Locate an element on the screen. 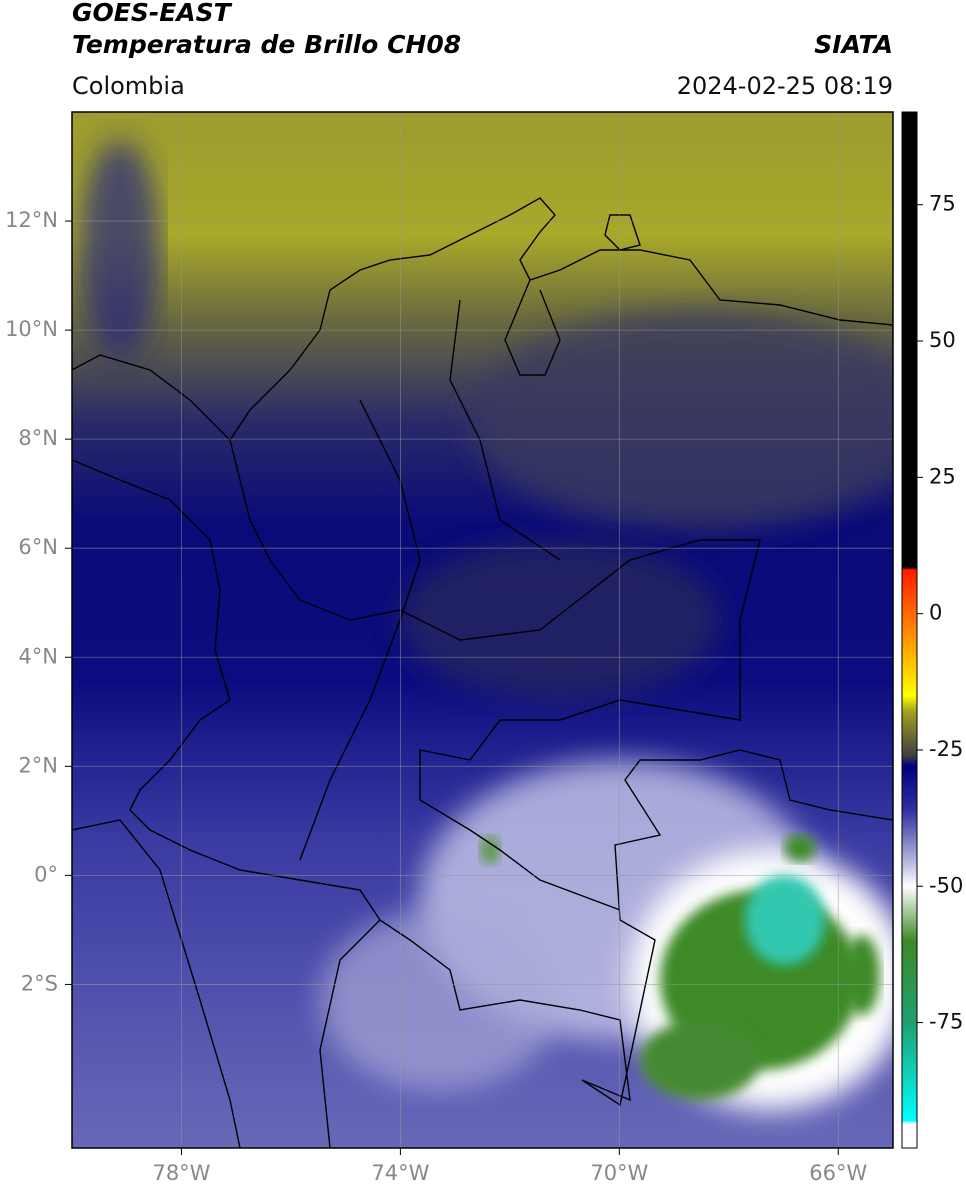  subtitle: Temperatura de Brillo CH08 is located at coordinates (266, 44).